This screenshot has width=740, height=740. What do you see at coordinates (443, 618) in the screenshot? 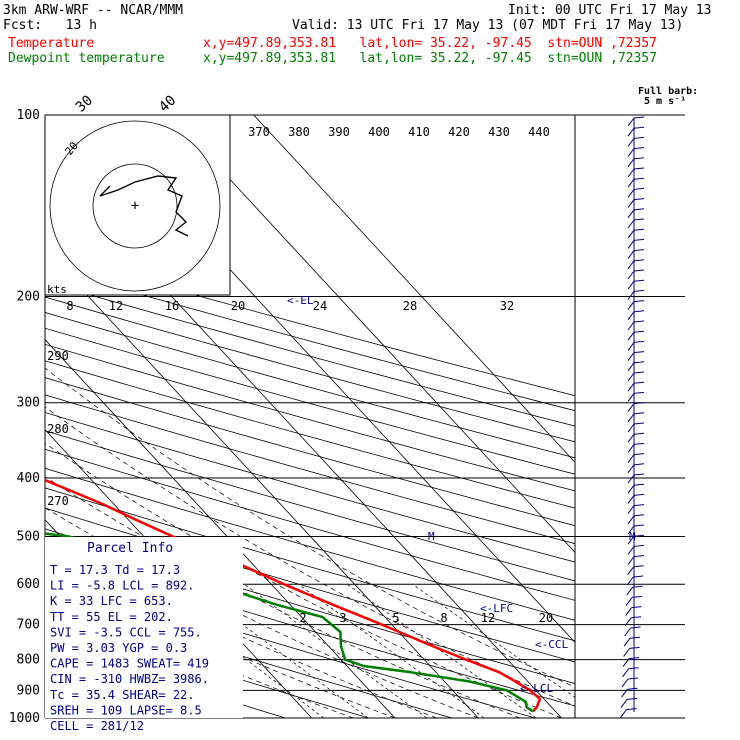
I see `mixing-ratio-label: 8` at bounding box center [443, 618].